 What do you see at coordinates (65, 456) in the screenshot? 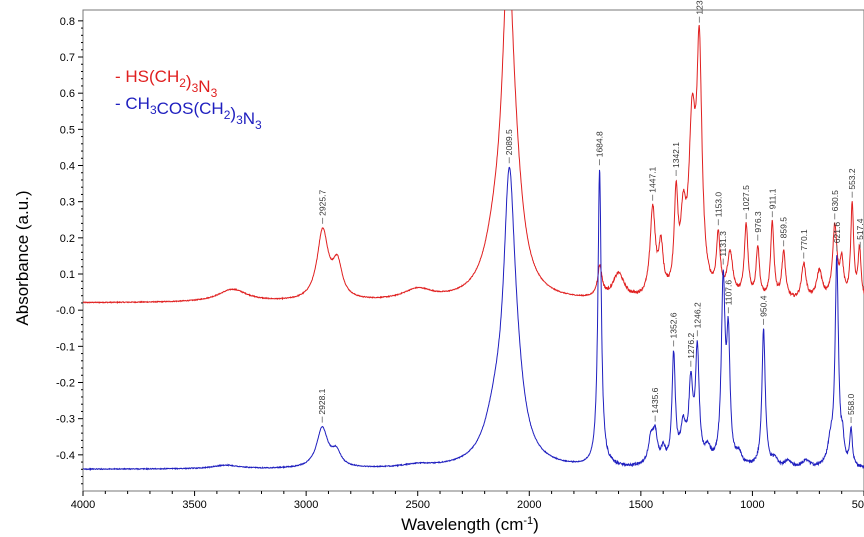
I see `y-tick-label: -0.4` at bounding box center [65, 456].